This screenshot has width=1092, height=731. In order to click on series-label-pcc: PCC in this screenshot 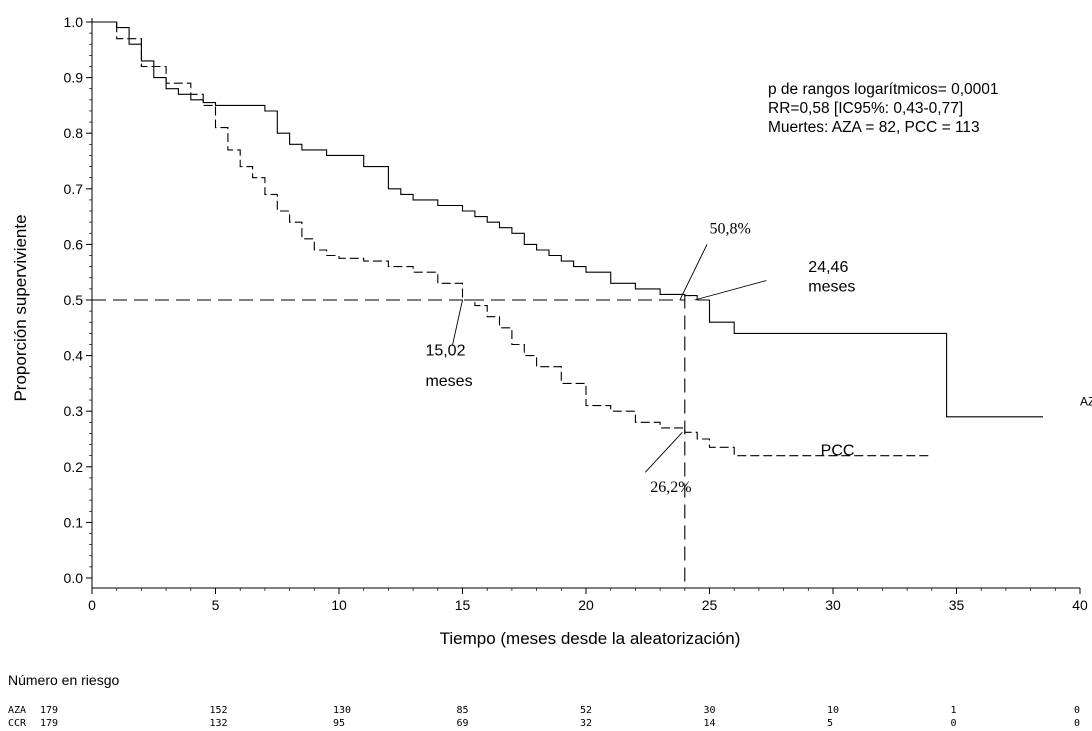, I will do `click(838, 451)`.